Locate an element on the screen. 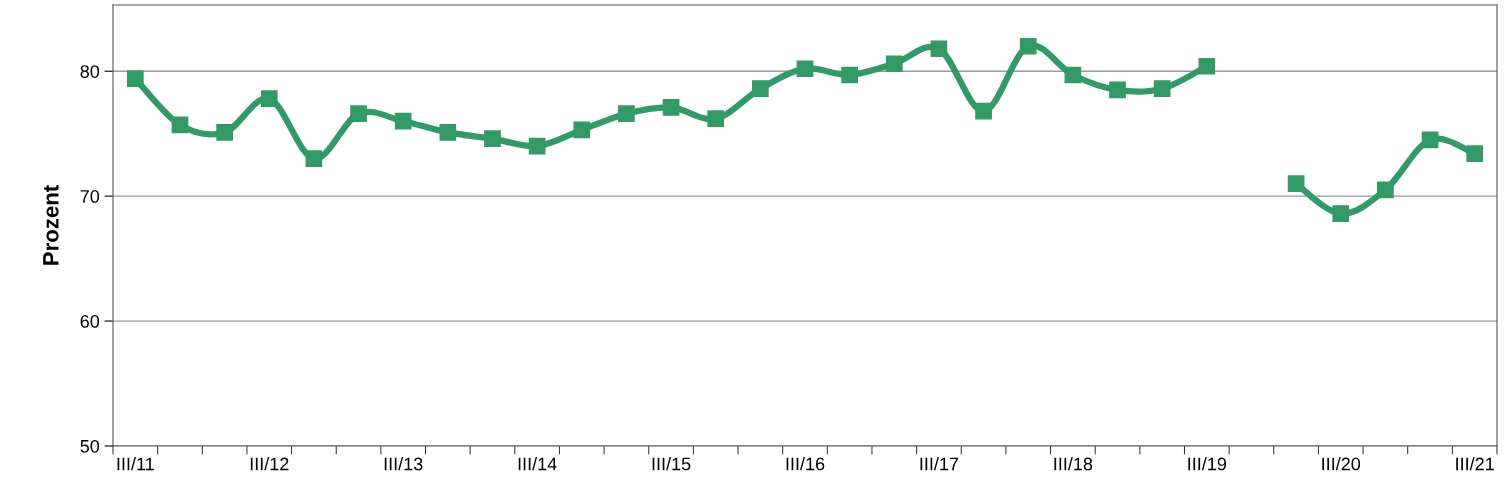 Image resolution: width=1507 pixels, height=491 pixels. x-tick-label: III/19 is located at coordinates (1207, 464).